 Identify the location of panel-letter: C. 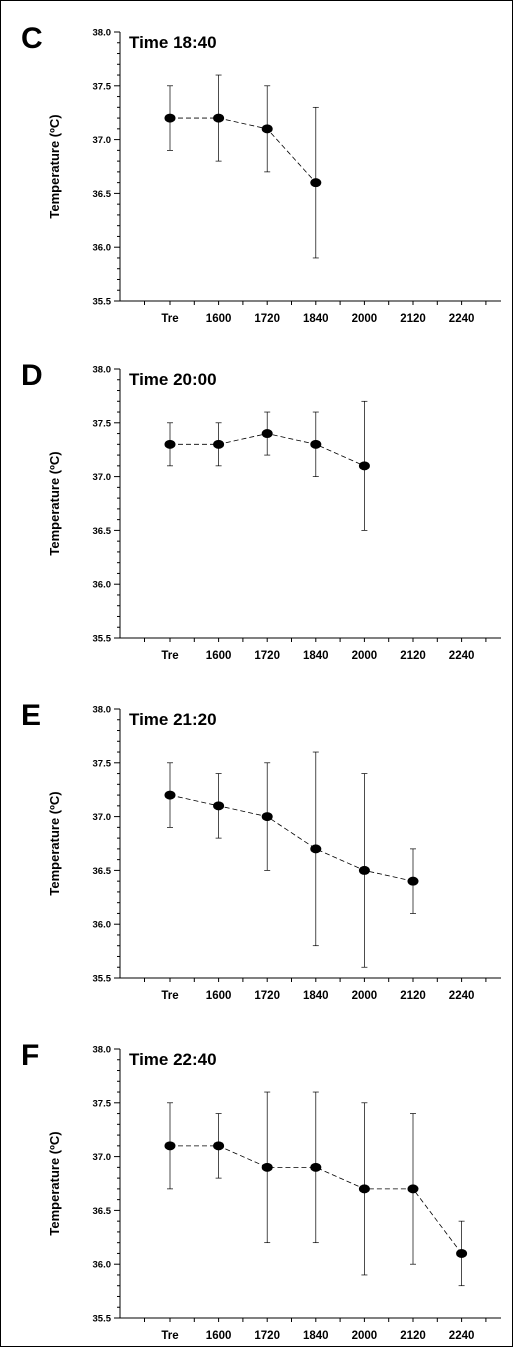
(32, 38).